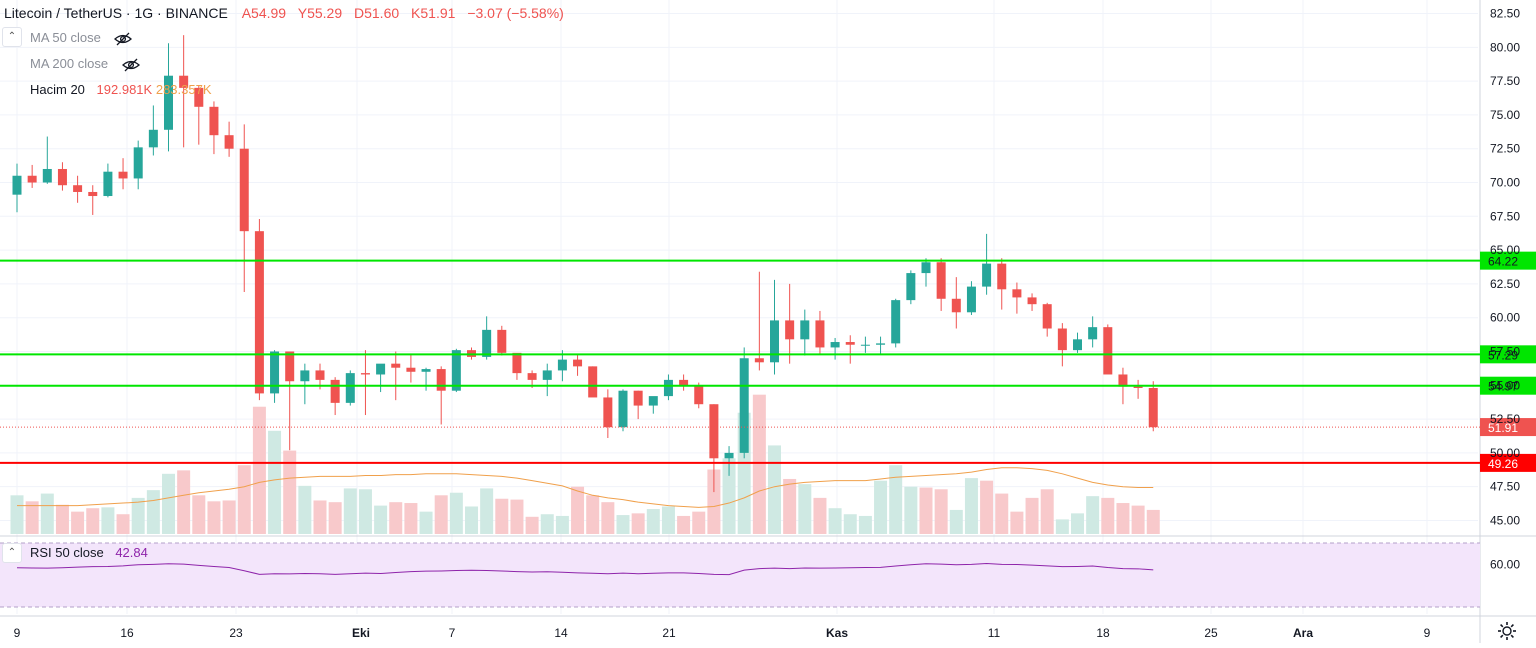 This screenshot has width=1536, height=648. Describe the element at coordinates (116, 13) in the screenshot. I see `symbol-title: Litecoin / TetherUS · 1G · BINANCE` at that location.